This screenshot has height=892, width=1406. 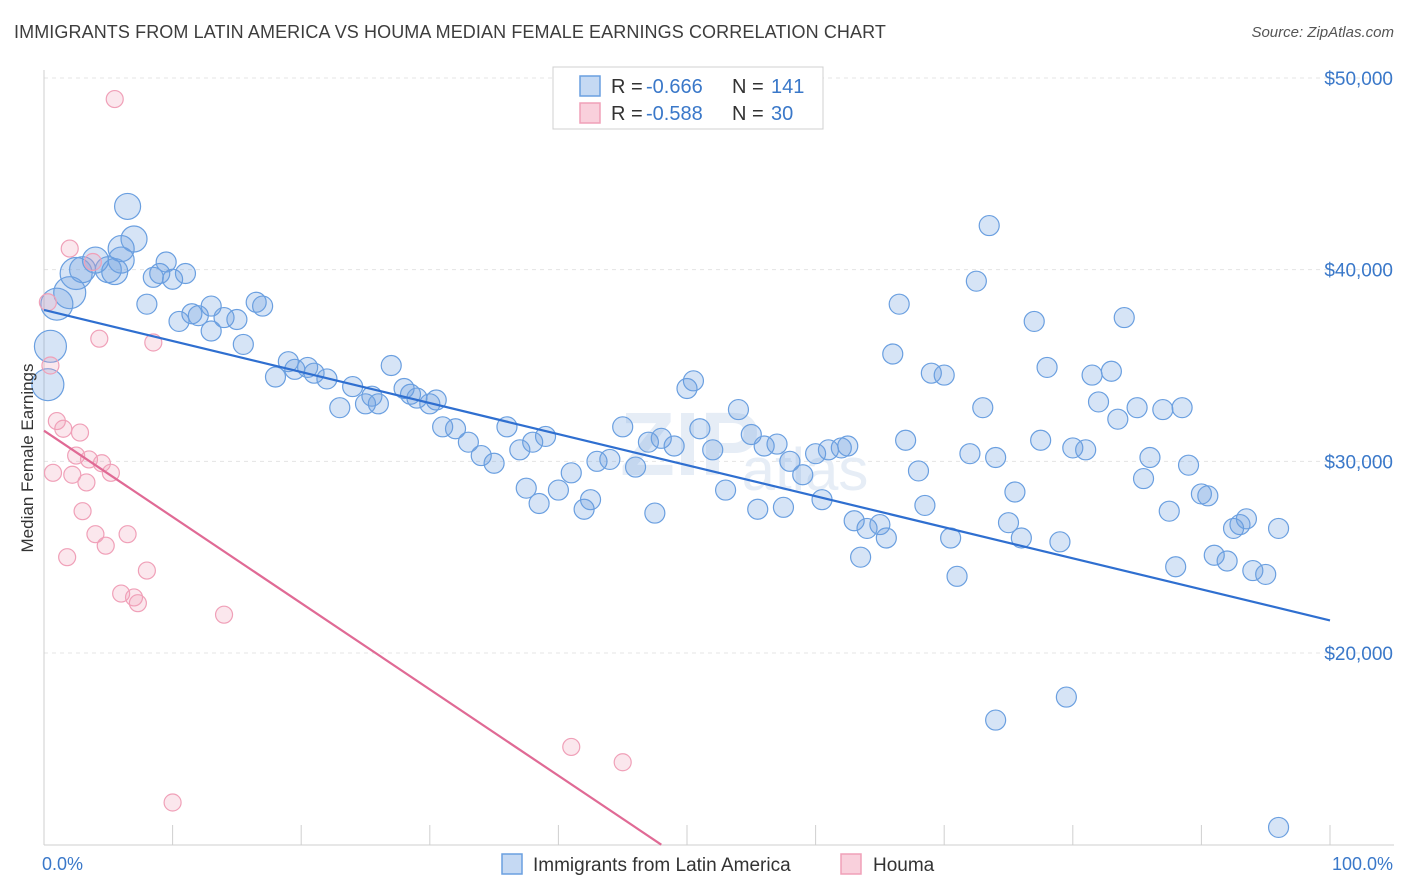 I want to click on y-tick-label-0: $20,000, so click(x=1358, y=654).